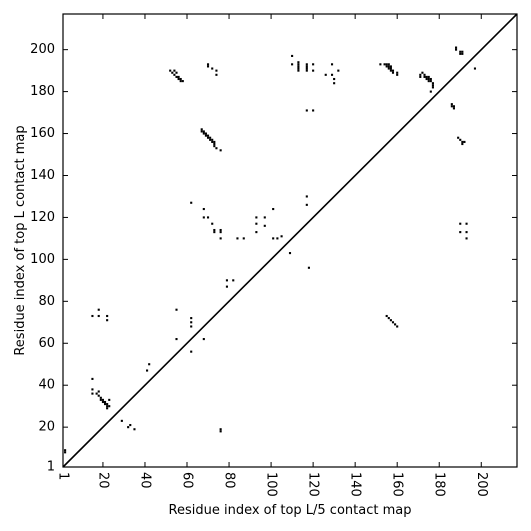 This screenshot has width=531, height=531. I want to click on y-tick-label: 120, so click(42, 217).